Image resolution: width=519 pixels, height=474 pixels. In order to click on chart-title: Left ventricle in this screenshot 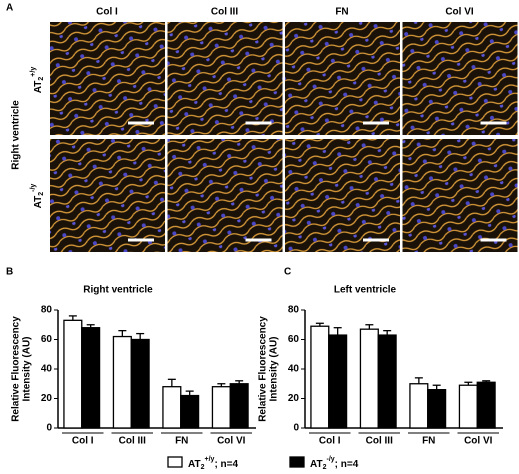, I will do `click(365, 290)`.